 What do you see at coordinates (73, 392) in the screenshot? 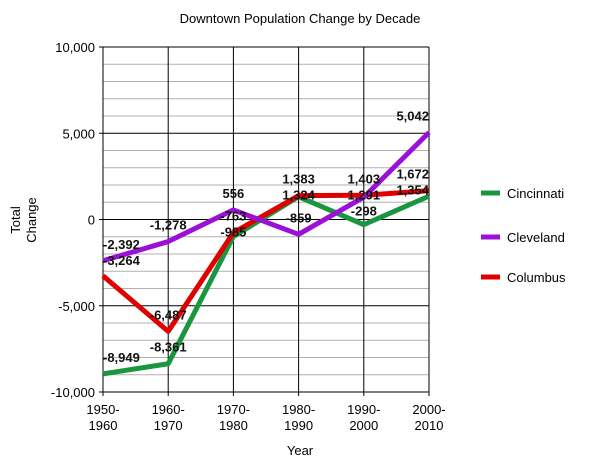
I see `y-tick-label: -10,000` at bounding box center [73, 392].